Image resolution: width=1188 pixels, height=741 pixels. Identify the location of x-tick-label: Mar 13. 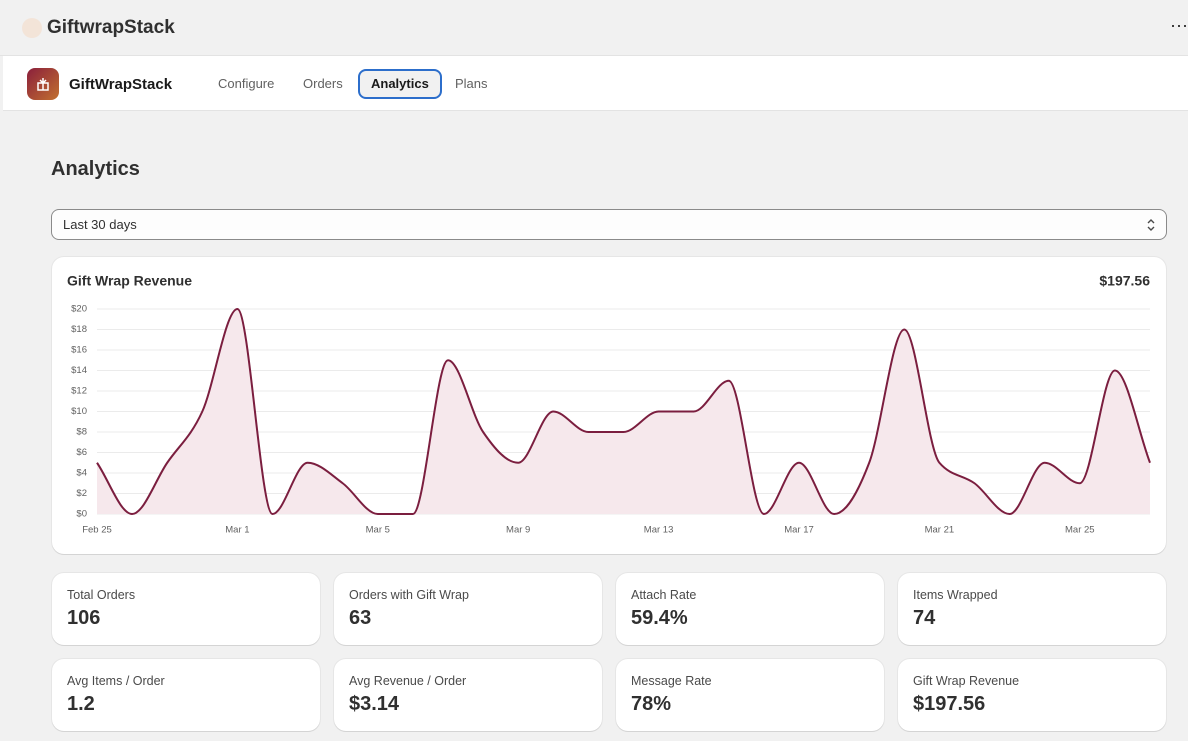
(659, 530).